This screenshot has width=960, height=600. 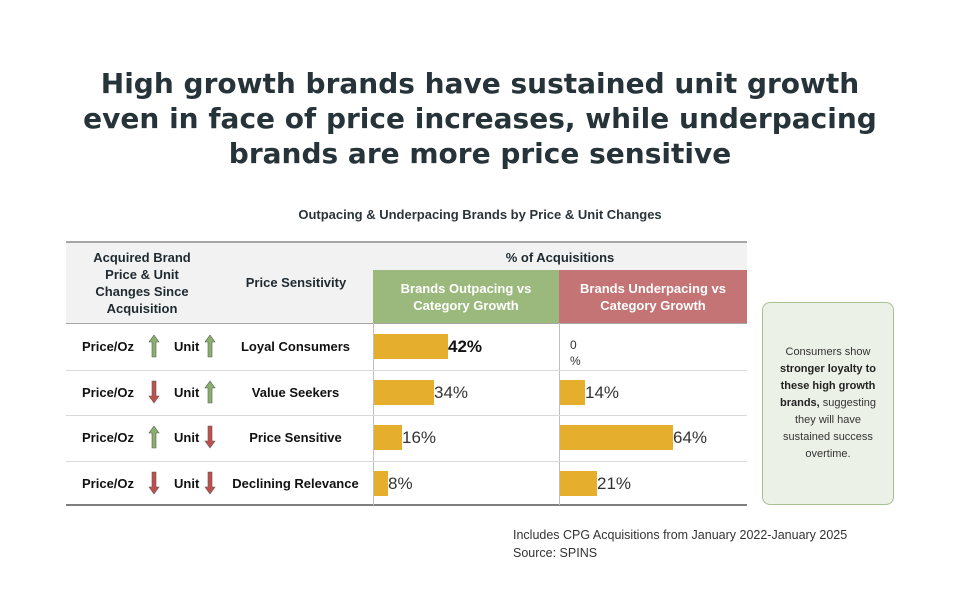 What do you see at coordinates (296, 282) in the screenshot?
I see `header-price-sensitivity: Price Sensitivity` at bounding box center [296, 282].